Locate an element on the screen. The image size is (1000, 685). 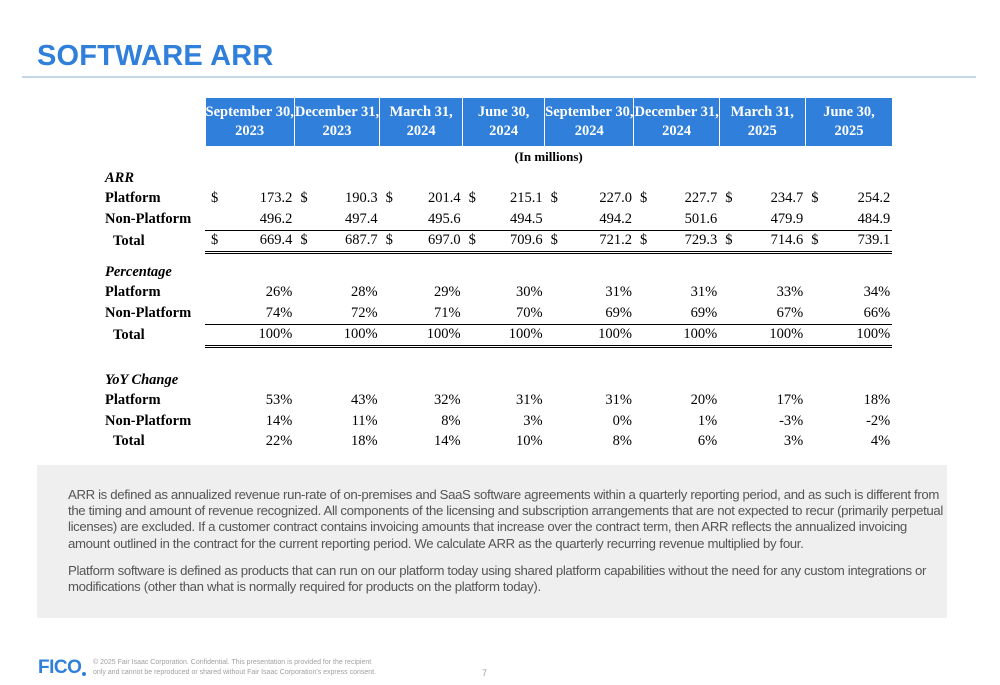
column-header-year: 2025 is located at coordinates (762, 131).